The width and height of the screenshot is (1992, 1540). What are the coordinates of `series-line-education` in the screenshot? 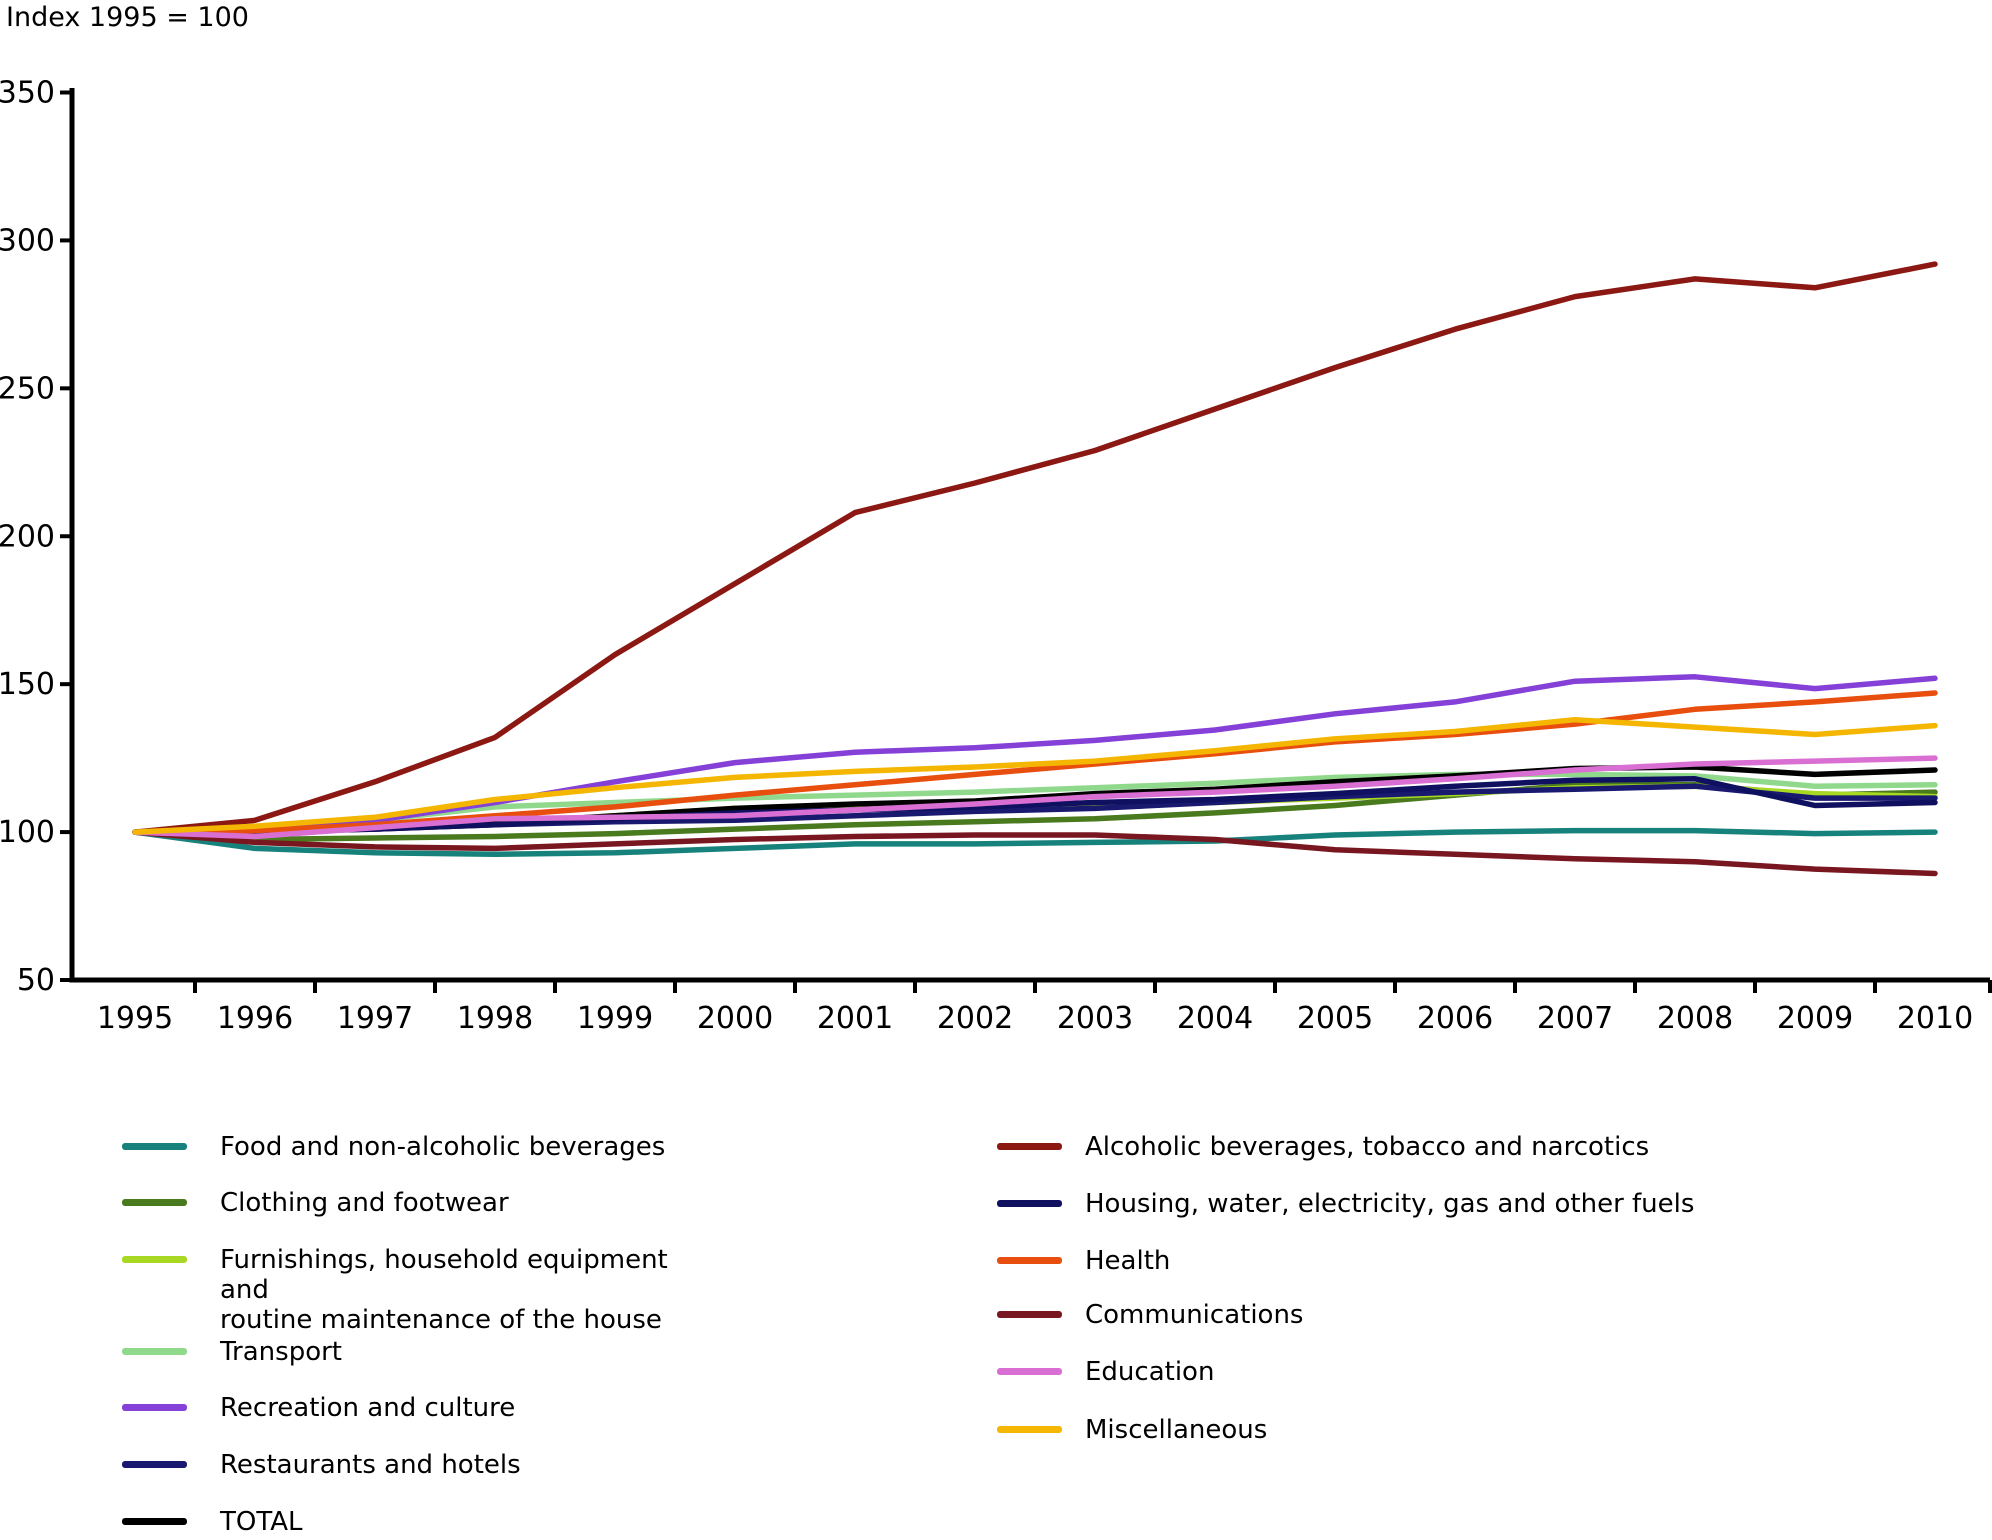 It's located at (1035, 797).